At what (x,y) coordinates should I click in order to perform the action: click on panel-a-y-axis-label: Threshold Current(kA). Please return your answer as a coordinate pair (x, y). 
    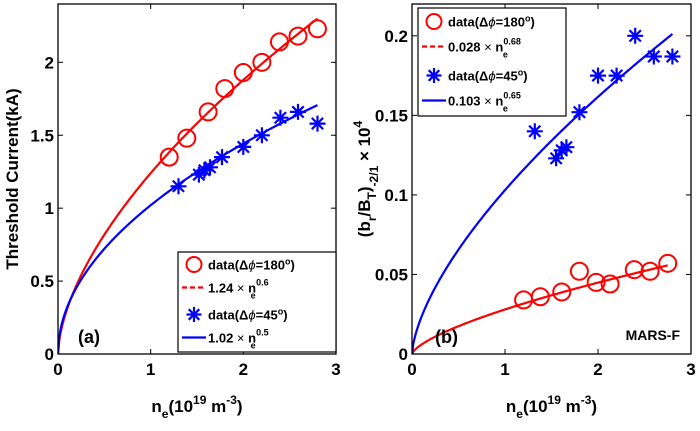
    Looking at the image, I should click on (12, 178).